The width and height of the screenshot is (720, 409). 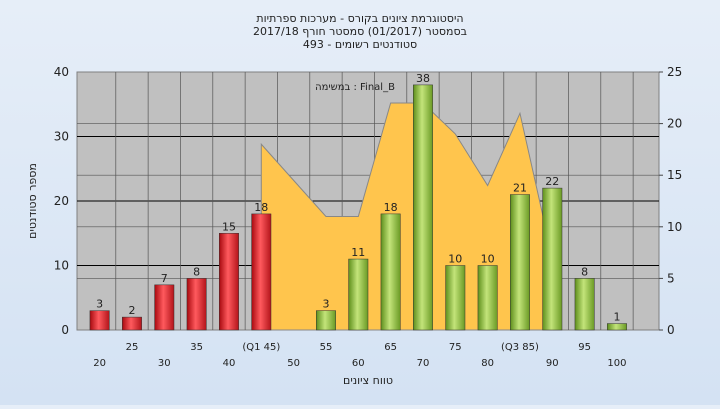 What do you see at coordinates (99, 363) in the screenshot?
I see `x-tick-label: 20` at bounding box center [99, 363].